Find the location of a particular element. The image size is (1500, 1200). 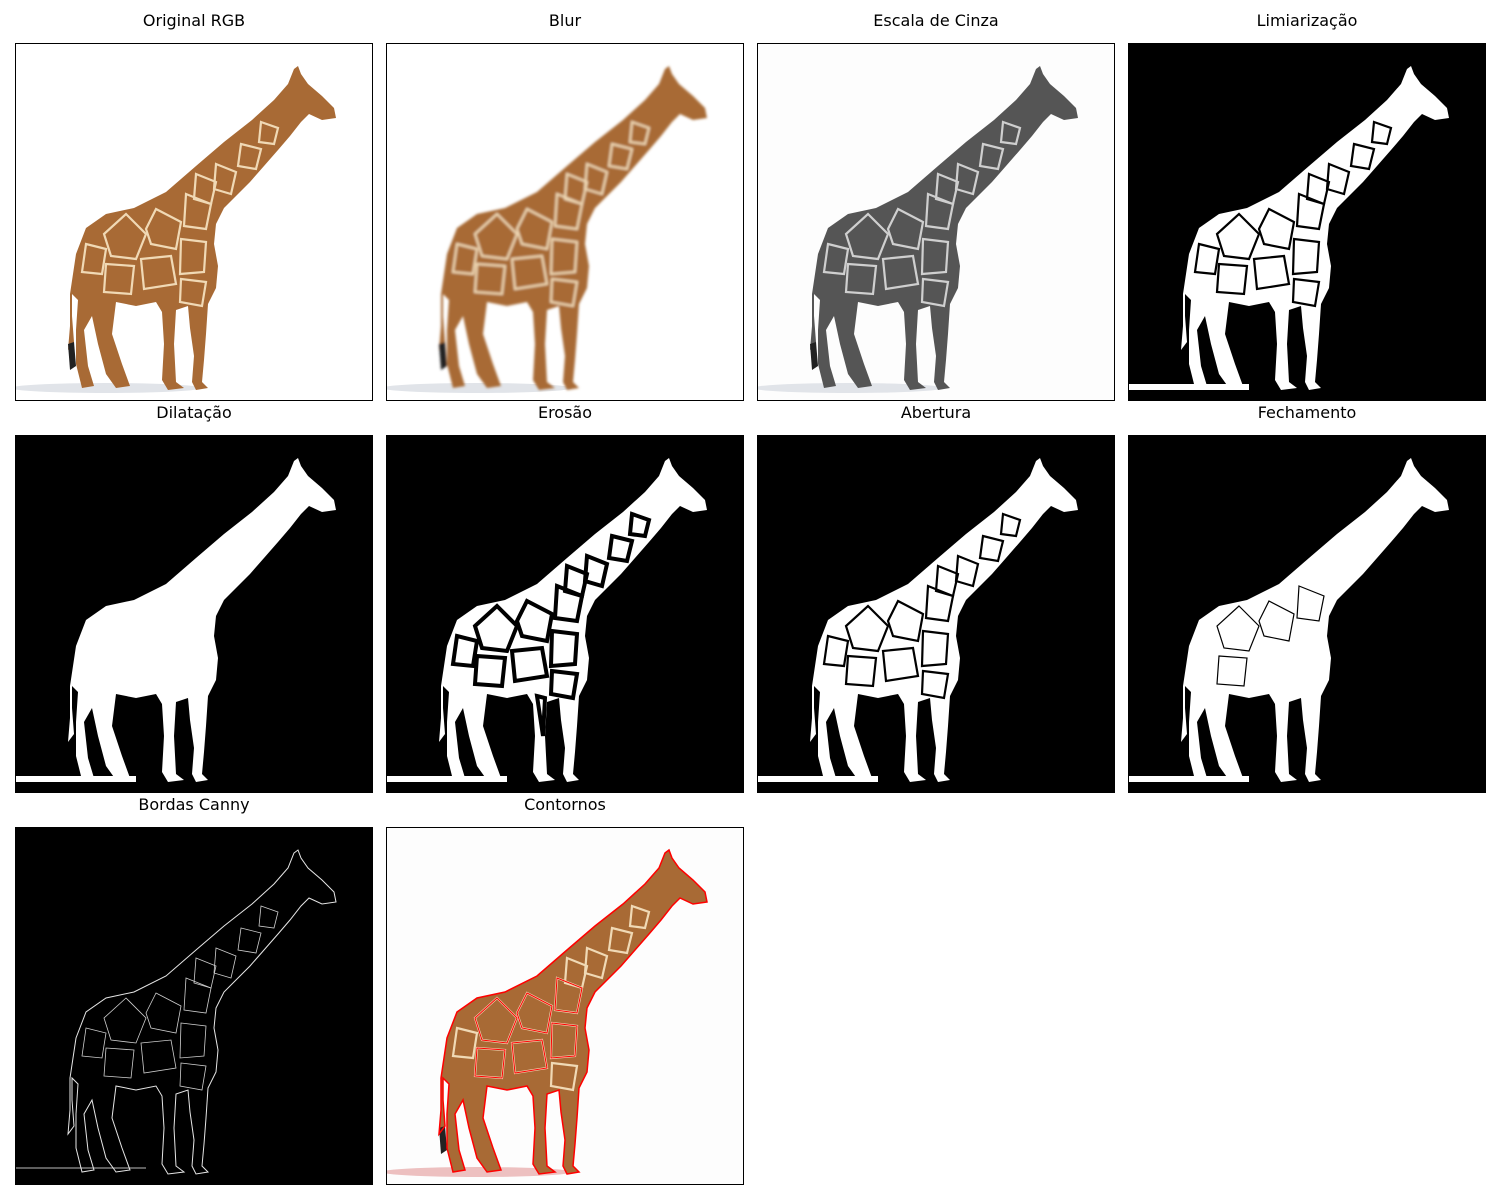

panel-title: Erosão is located at coordinates (565, 412).